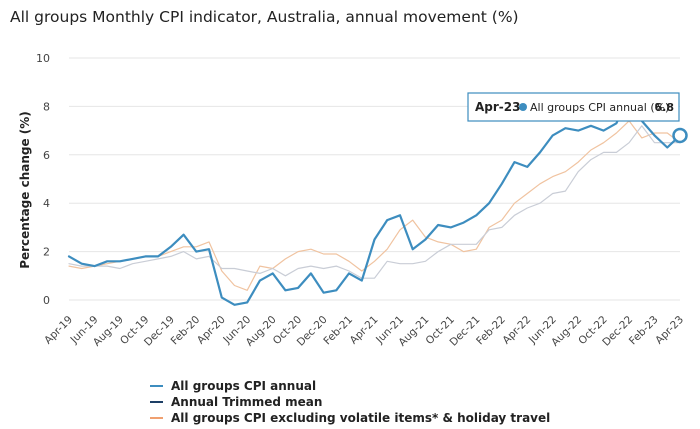  What do you see at coordinates (156, 418) in the screenshot?
I see `legend-swatch-excl` at bounding box center [156, 418].